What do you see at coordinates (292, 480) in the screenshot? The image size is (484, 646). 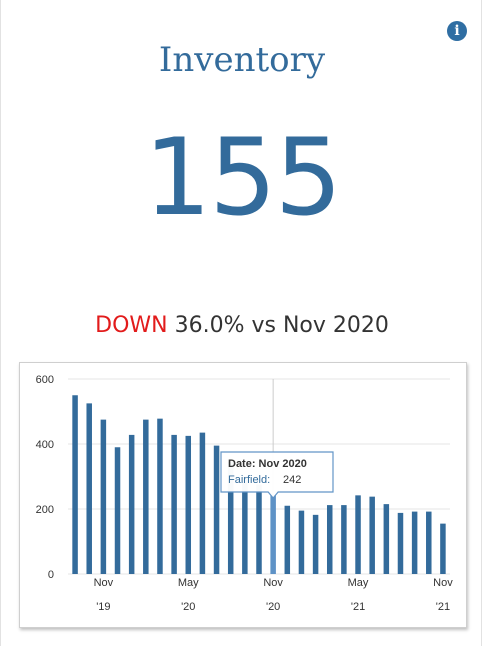 I see `tooltip-value: 242` at bounding box center [292, 480].